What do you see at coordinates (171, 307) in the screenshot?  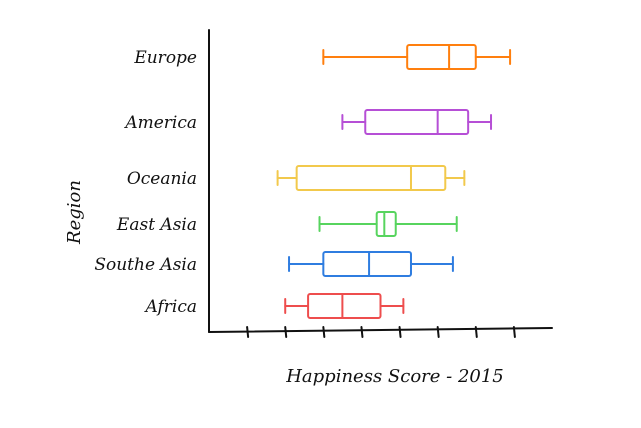 I see `category-label: Africa` at bounding box center [171, 307].